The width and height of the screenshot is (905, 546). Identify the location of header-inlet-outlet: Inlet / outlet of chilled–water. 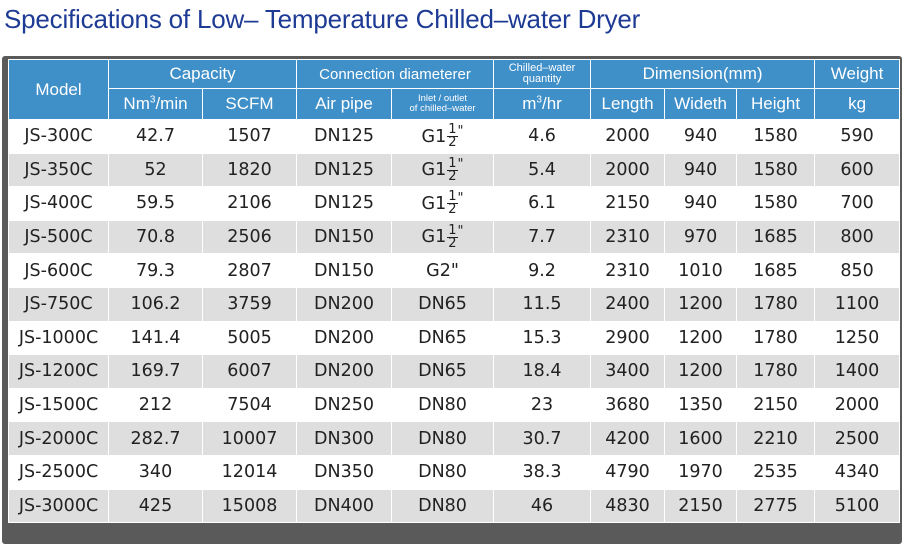
(443, 104).